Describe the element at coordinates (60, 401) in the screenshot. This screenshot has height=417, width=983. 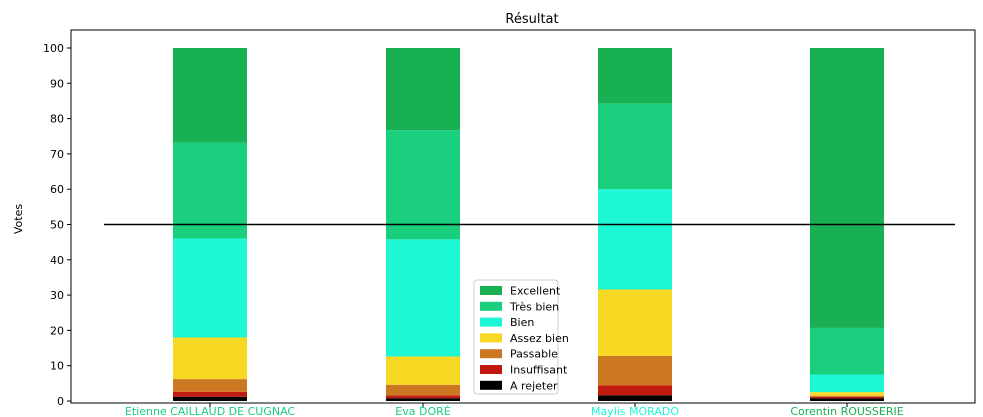
I see `y-tick-label: 0` at that location.